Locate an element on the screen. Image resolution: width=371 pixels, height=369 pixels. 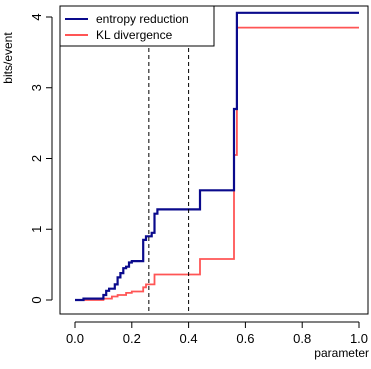
x-tick-label: 0.4 is located at coordinates (189, 338).